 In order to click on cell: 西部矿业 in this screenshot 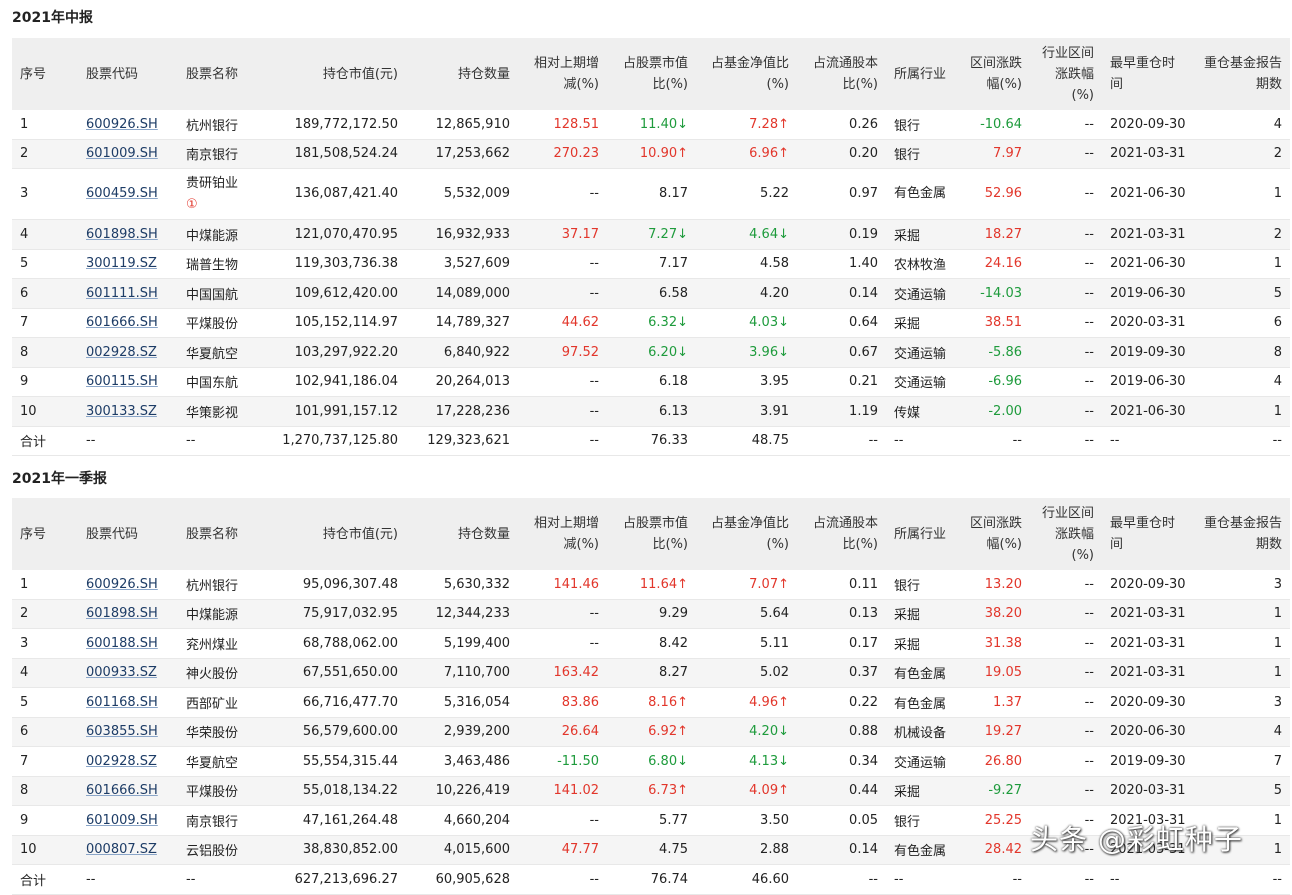, I will do `click(220, 702)`.